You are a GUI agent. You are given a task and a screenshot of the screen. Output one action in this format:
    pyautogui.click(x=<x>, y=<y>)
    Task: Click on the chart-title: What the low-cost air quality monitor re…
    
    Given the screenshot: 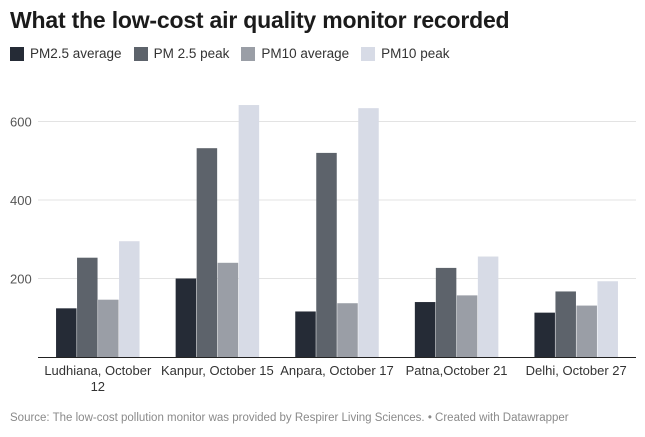 What is the action you would take?
    pyautogui.click(x=260, y=20)
    